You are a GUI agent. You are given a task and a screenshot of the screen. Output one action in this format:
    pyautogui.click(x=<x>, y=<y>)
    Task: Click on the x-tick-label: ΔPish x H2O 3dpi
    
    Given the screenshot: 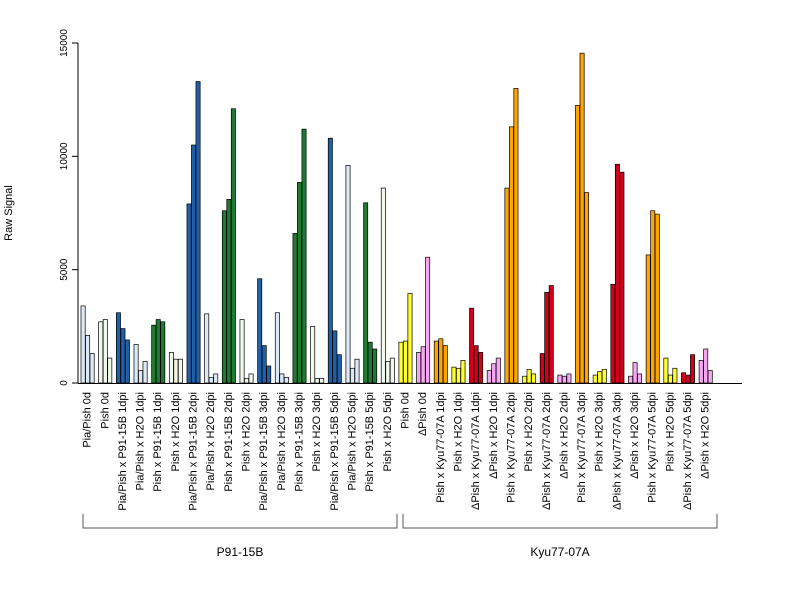 What is the action you would take?
    pyautogui.click(x=635, y=435)
    